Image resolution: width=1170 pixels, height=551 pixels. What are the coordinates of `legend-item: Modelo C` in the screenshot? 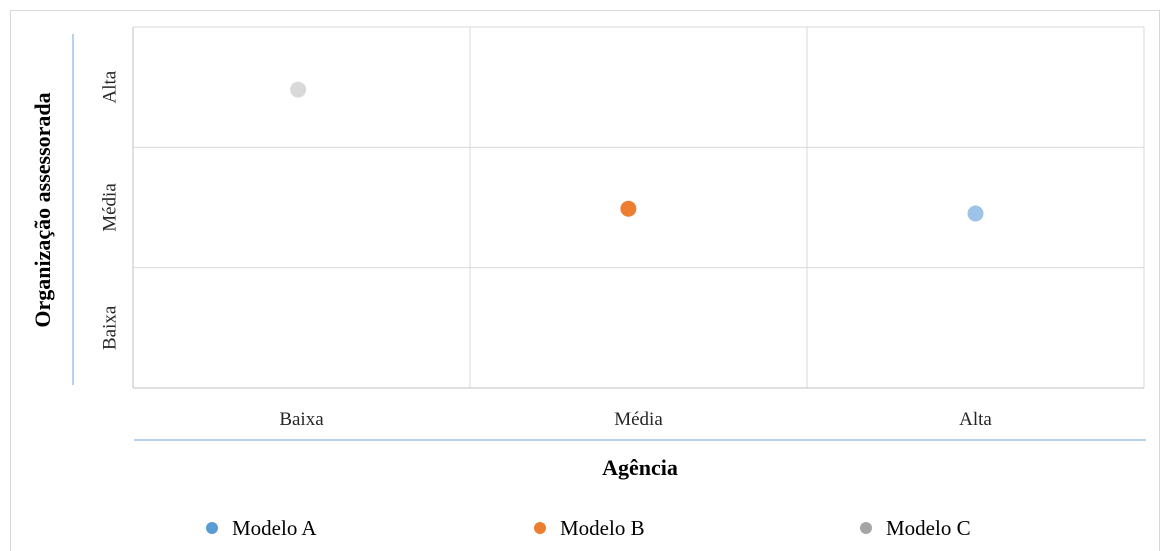 It's located at (915, 528).